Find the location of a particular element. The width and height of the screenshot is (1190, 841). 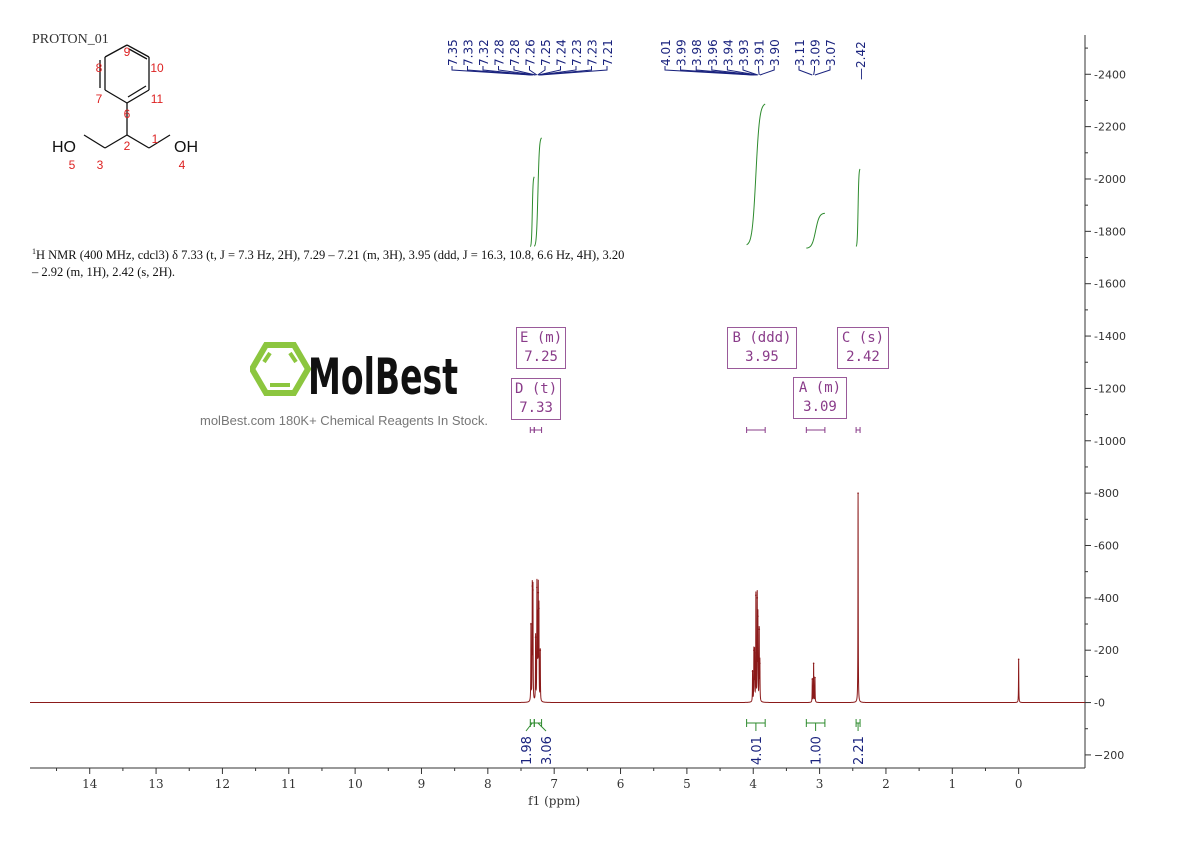

peak-label: 4.01 is located at coordinates (666, 52).